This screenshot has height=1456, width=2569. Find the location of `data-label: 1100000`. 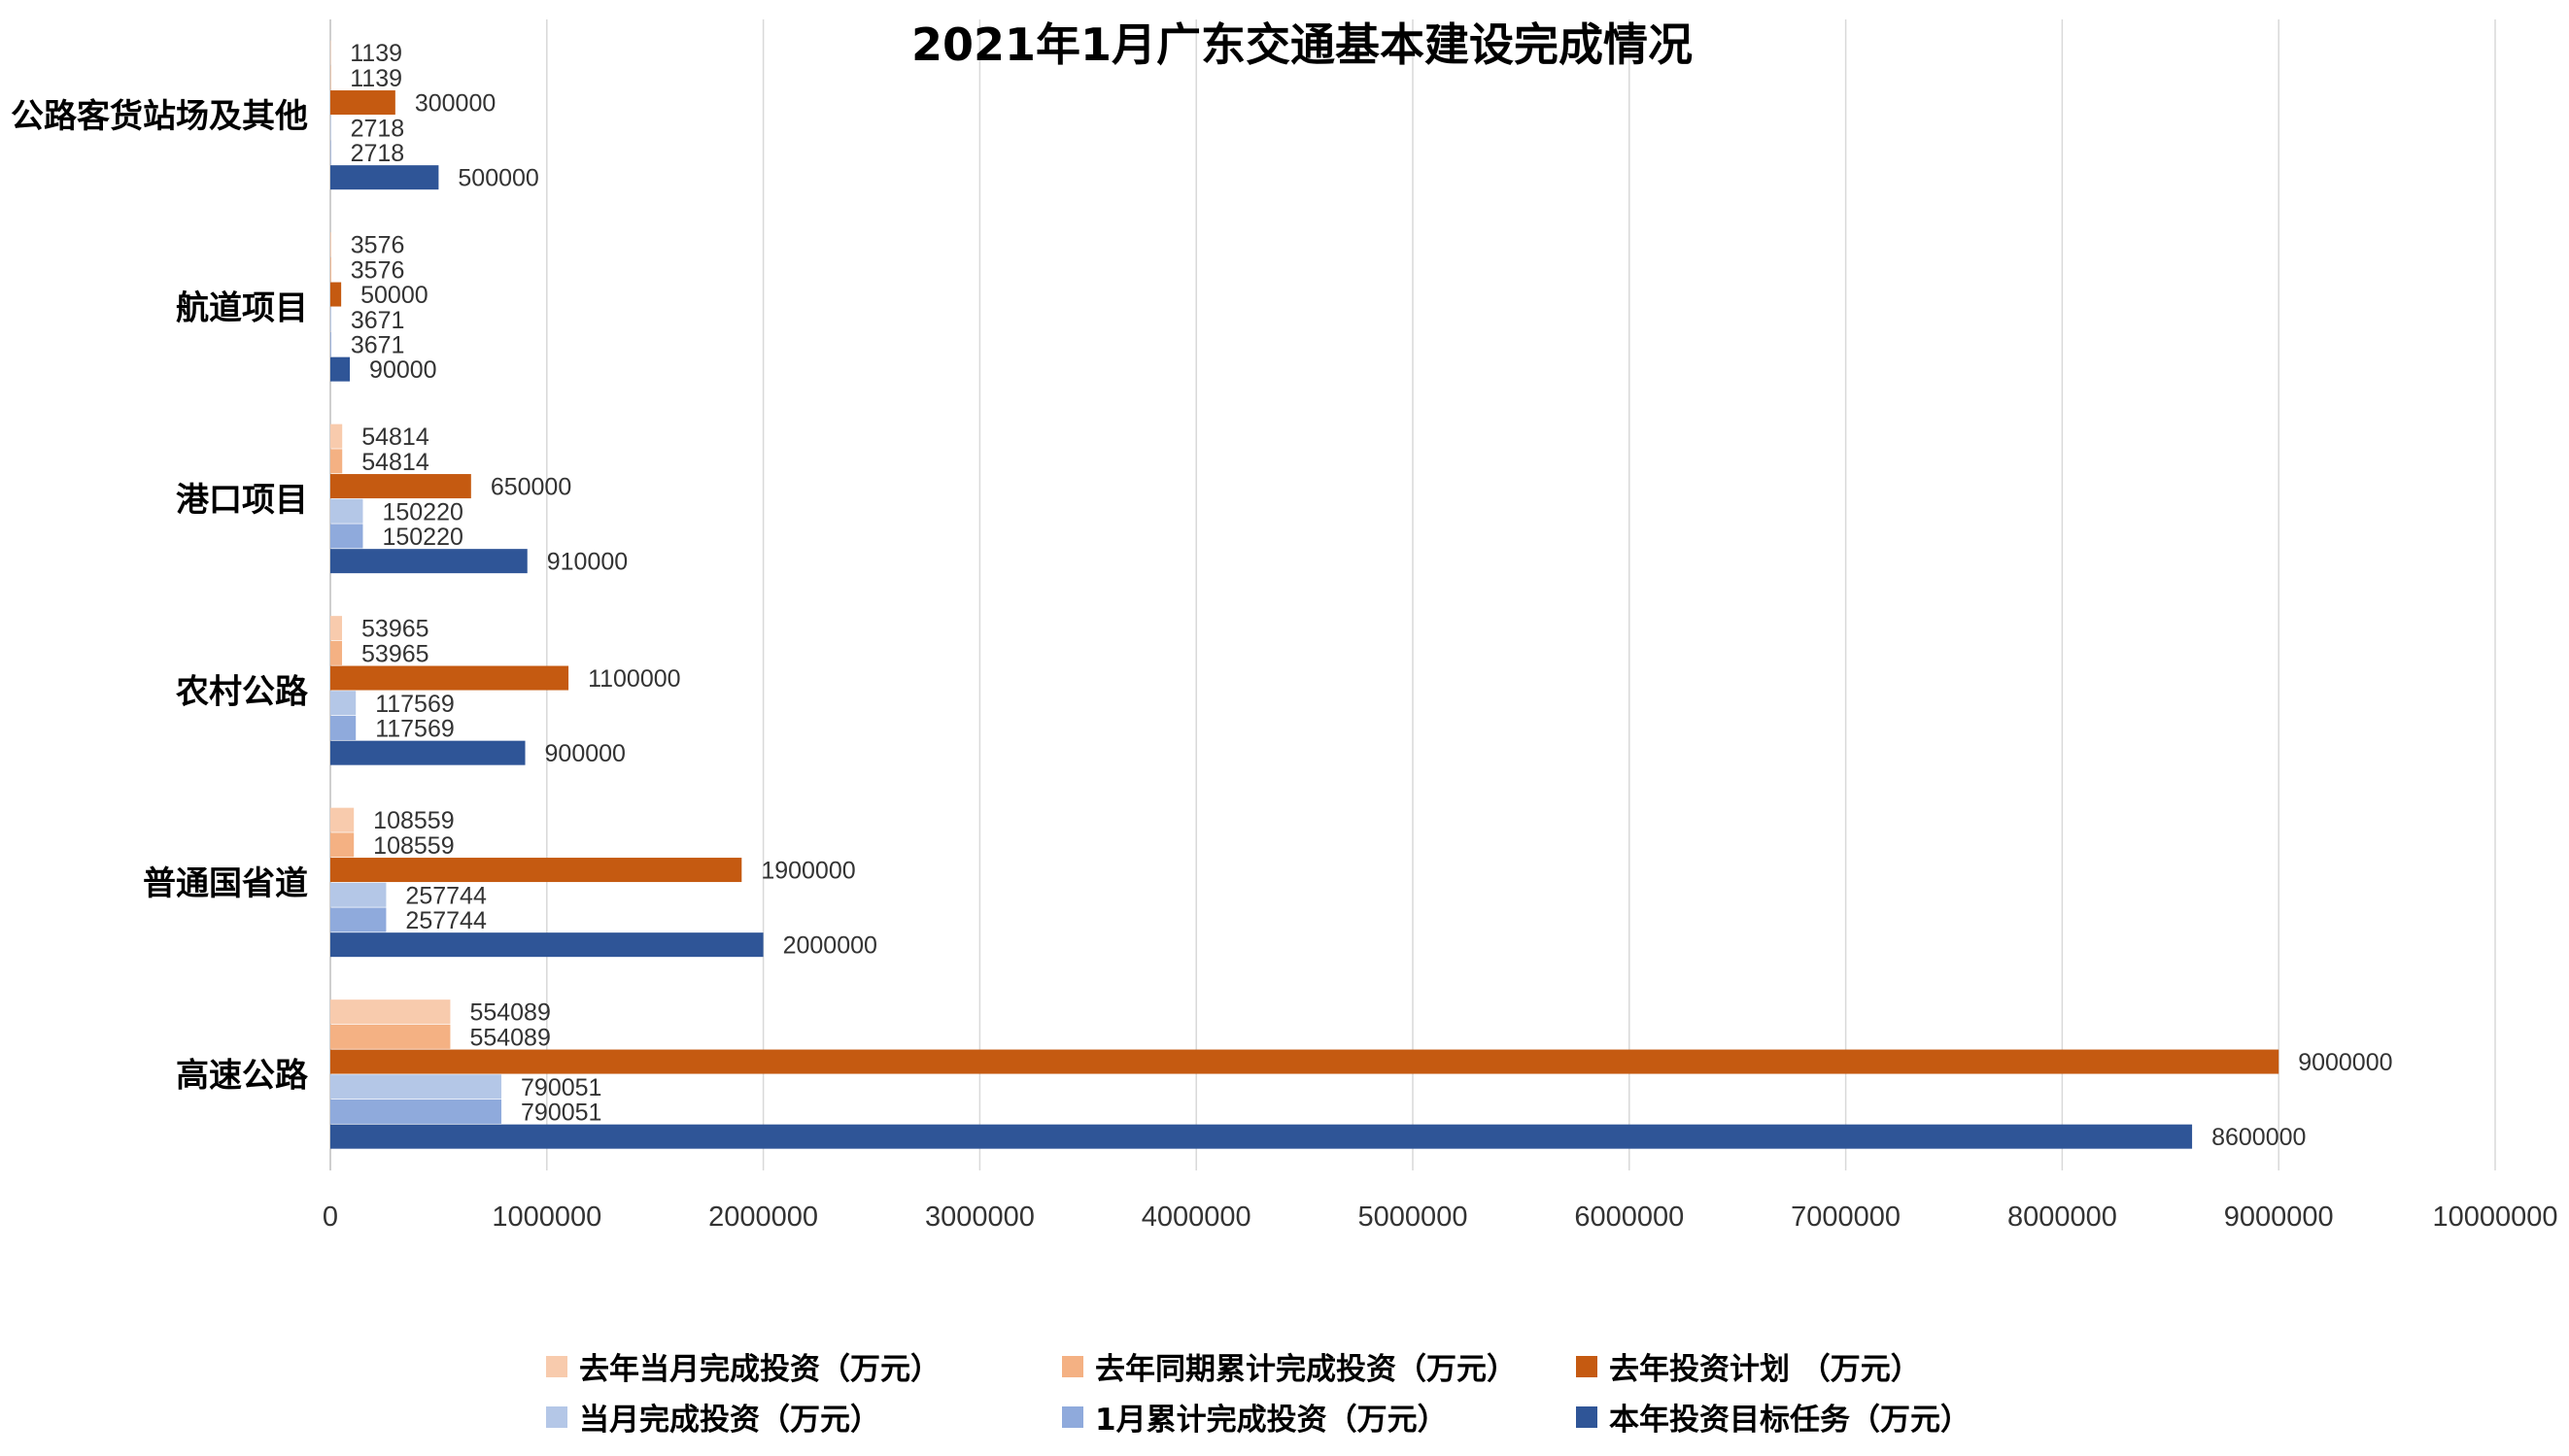

data-label: 1100000 is located at coordinates (634, 679).